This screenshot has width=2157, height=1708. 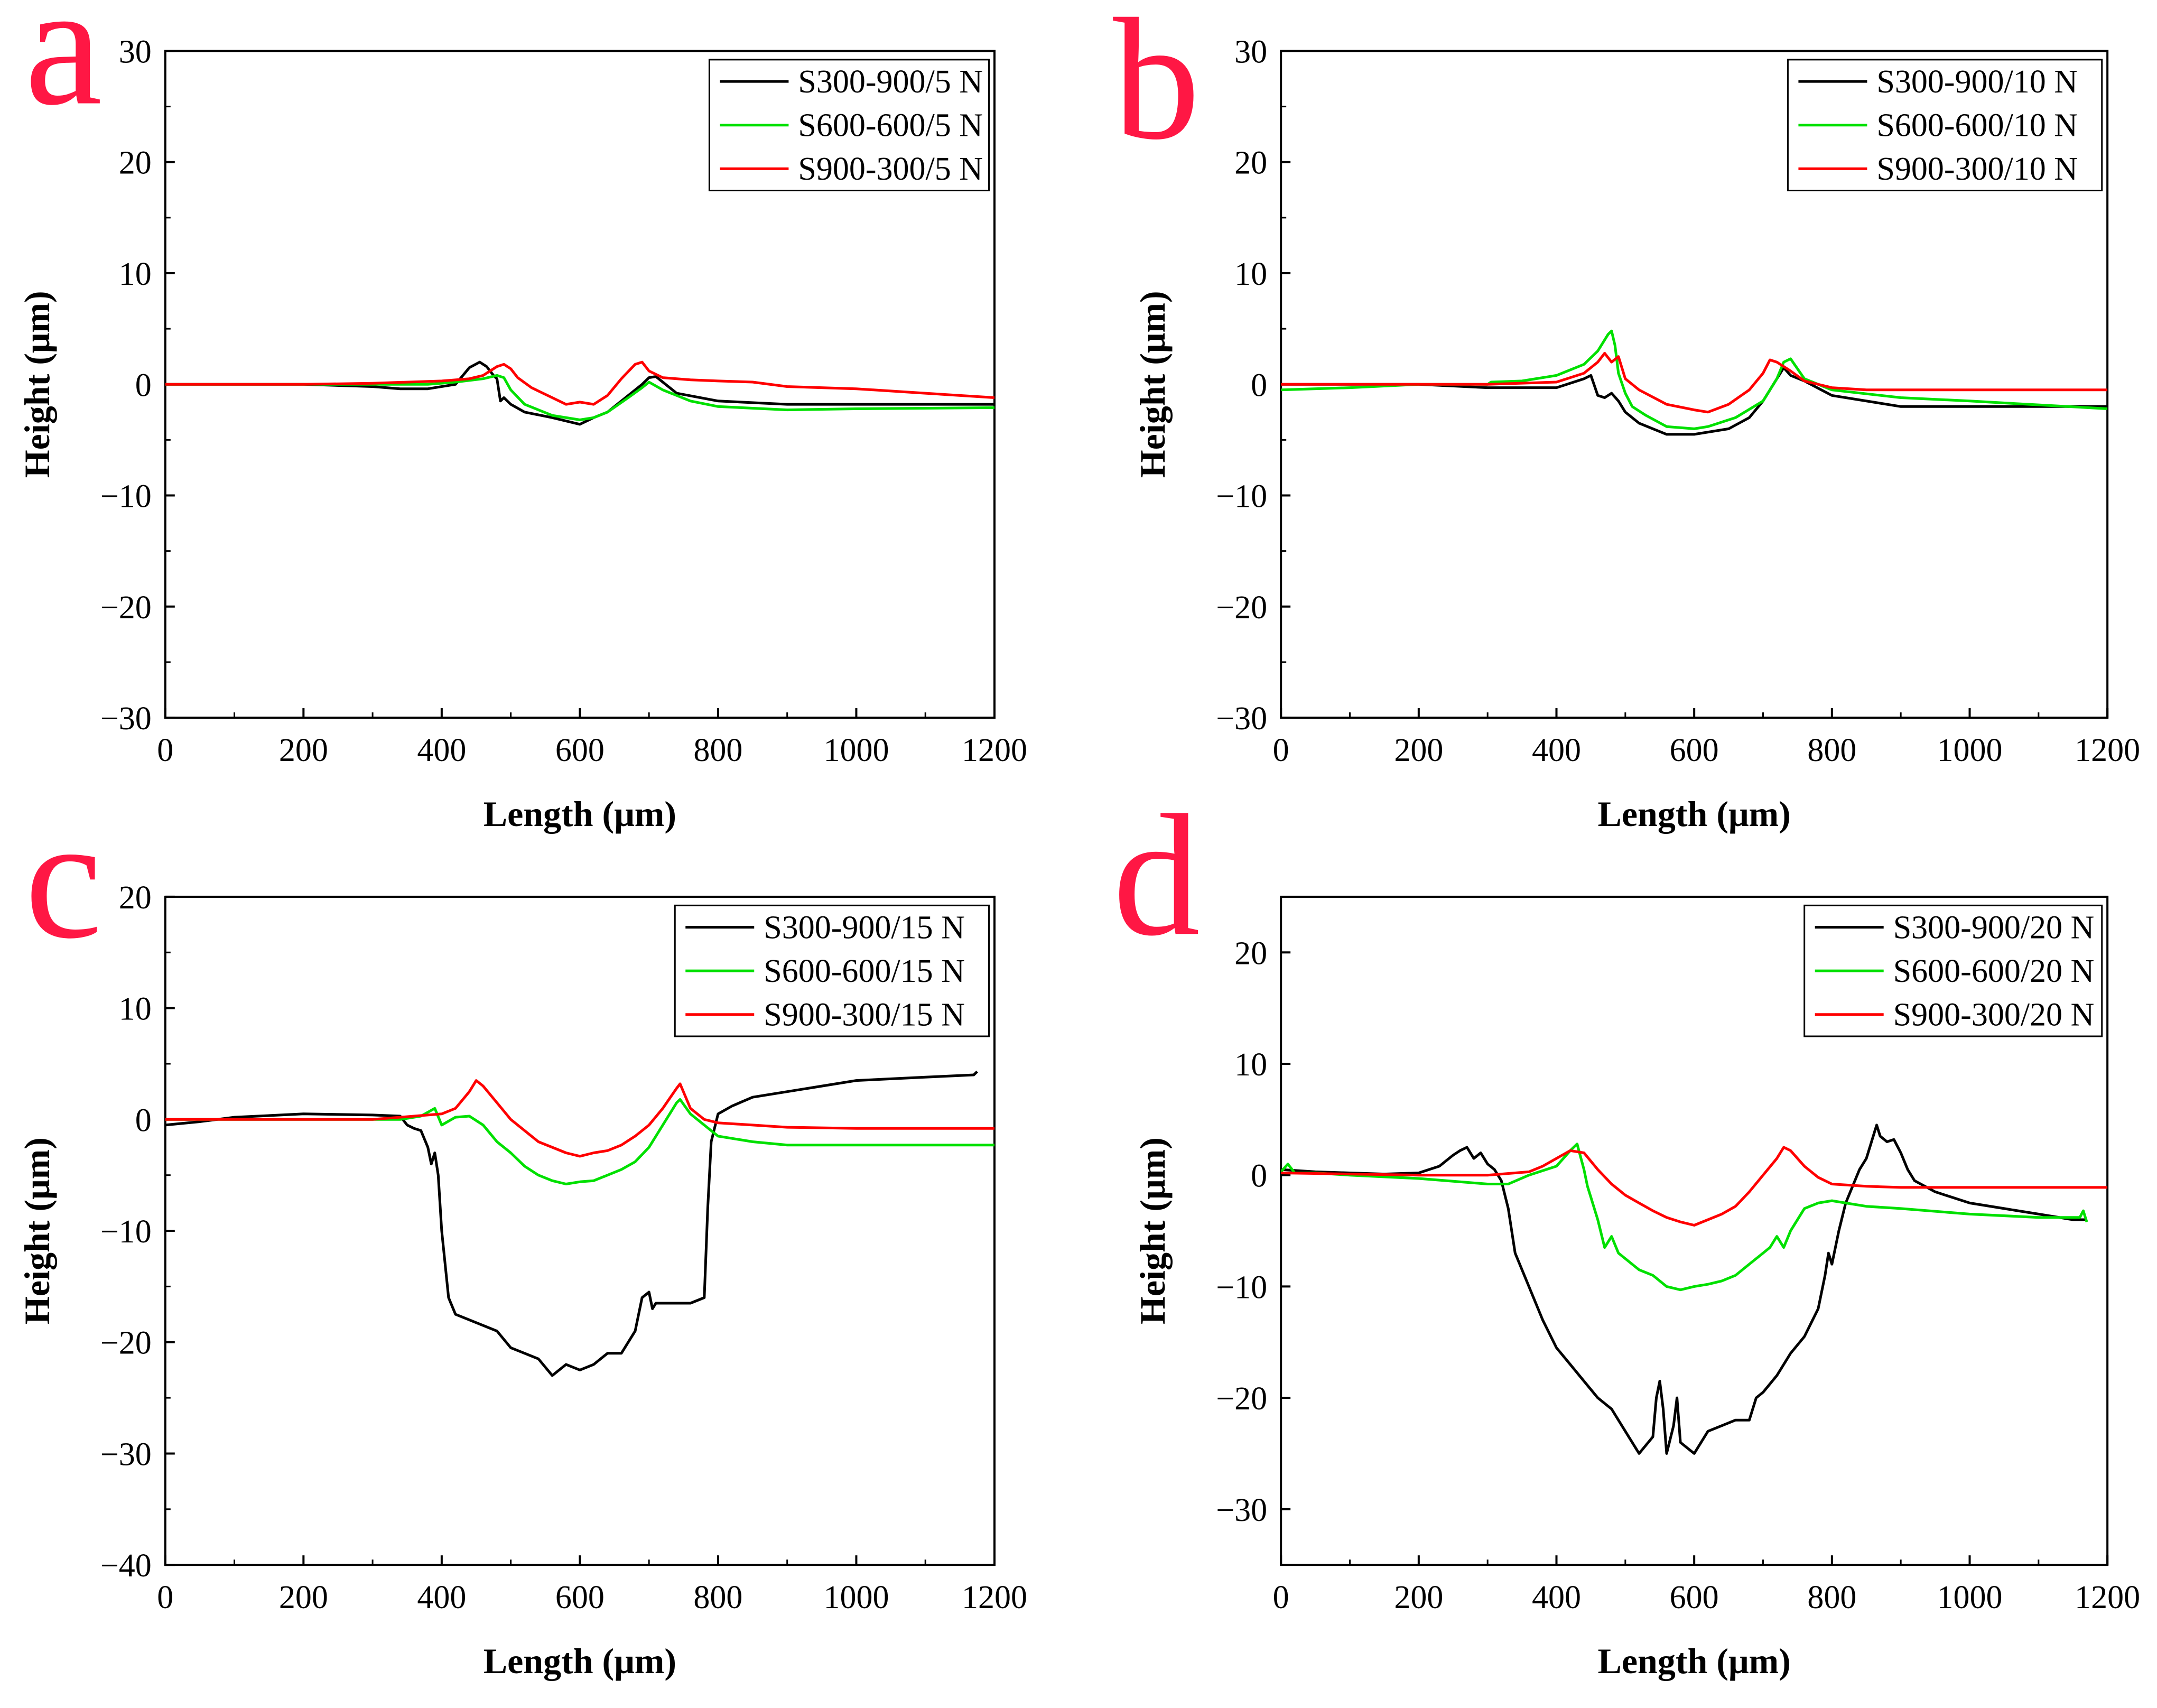 I want to click on panel-letter-c: c, so click(x=64, y=879).